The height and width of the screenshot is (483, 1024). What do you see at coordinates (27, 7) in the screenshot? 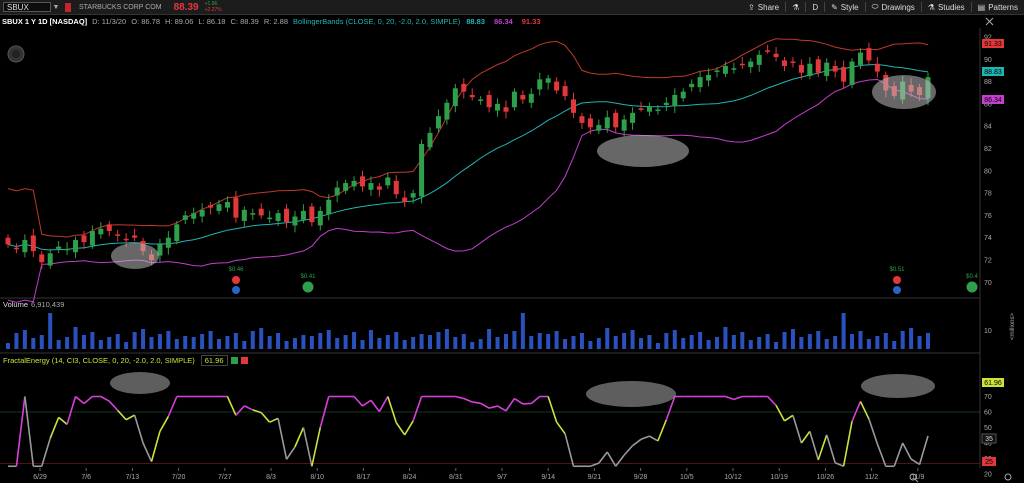
I see `symbol-input: SBUX` at bounding box center [27, 7].